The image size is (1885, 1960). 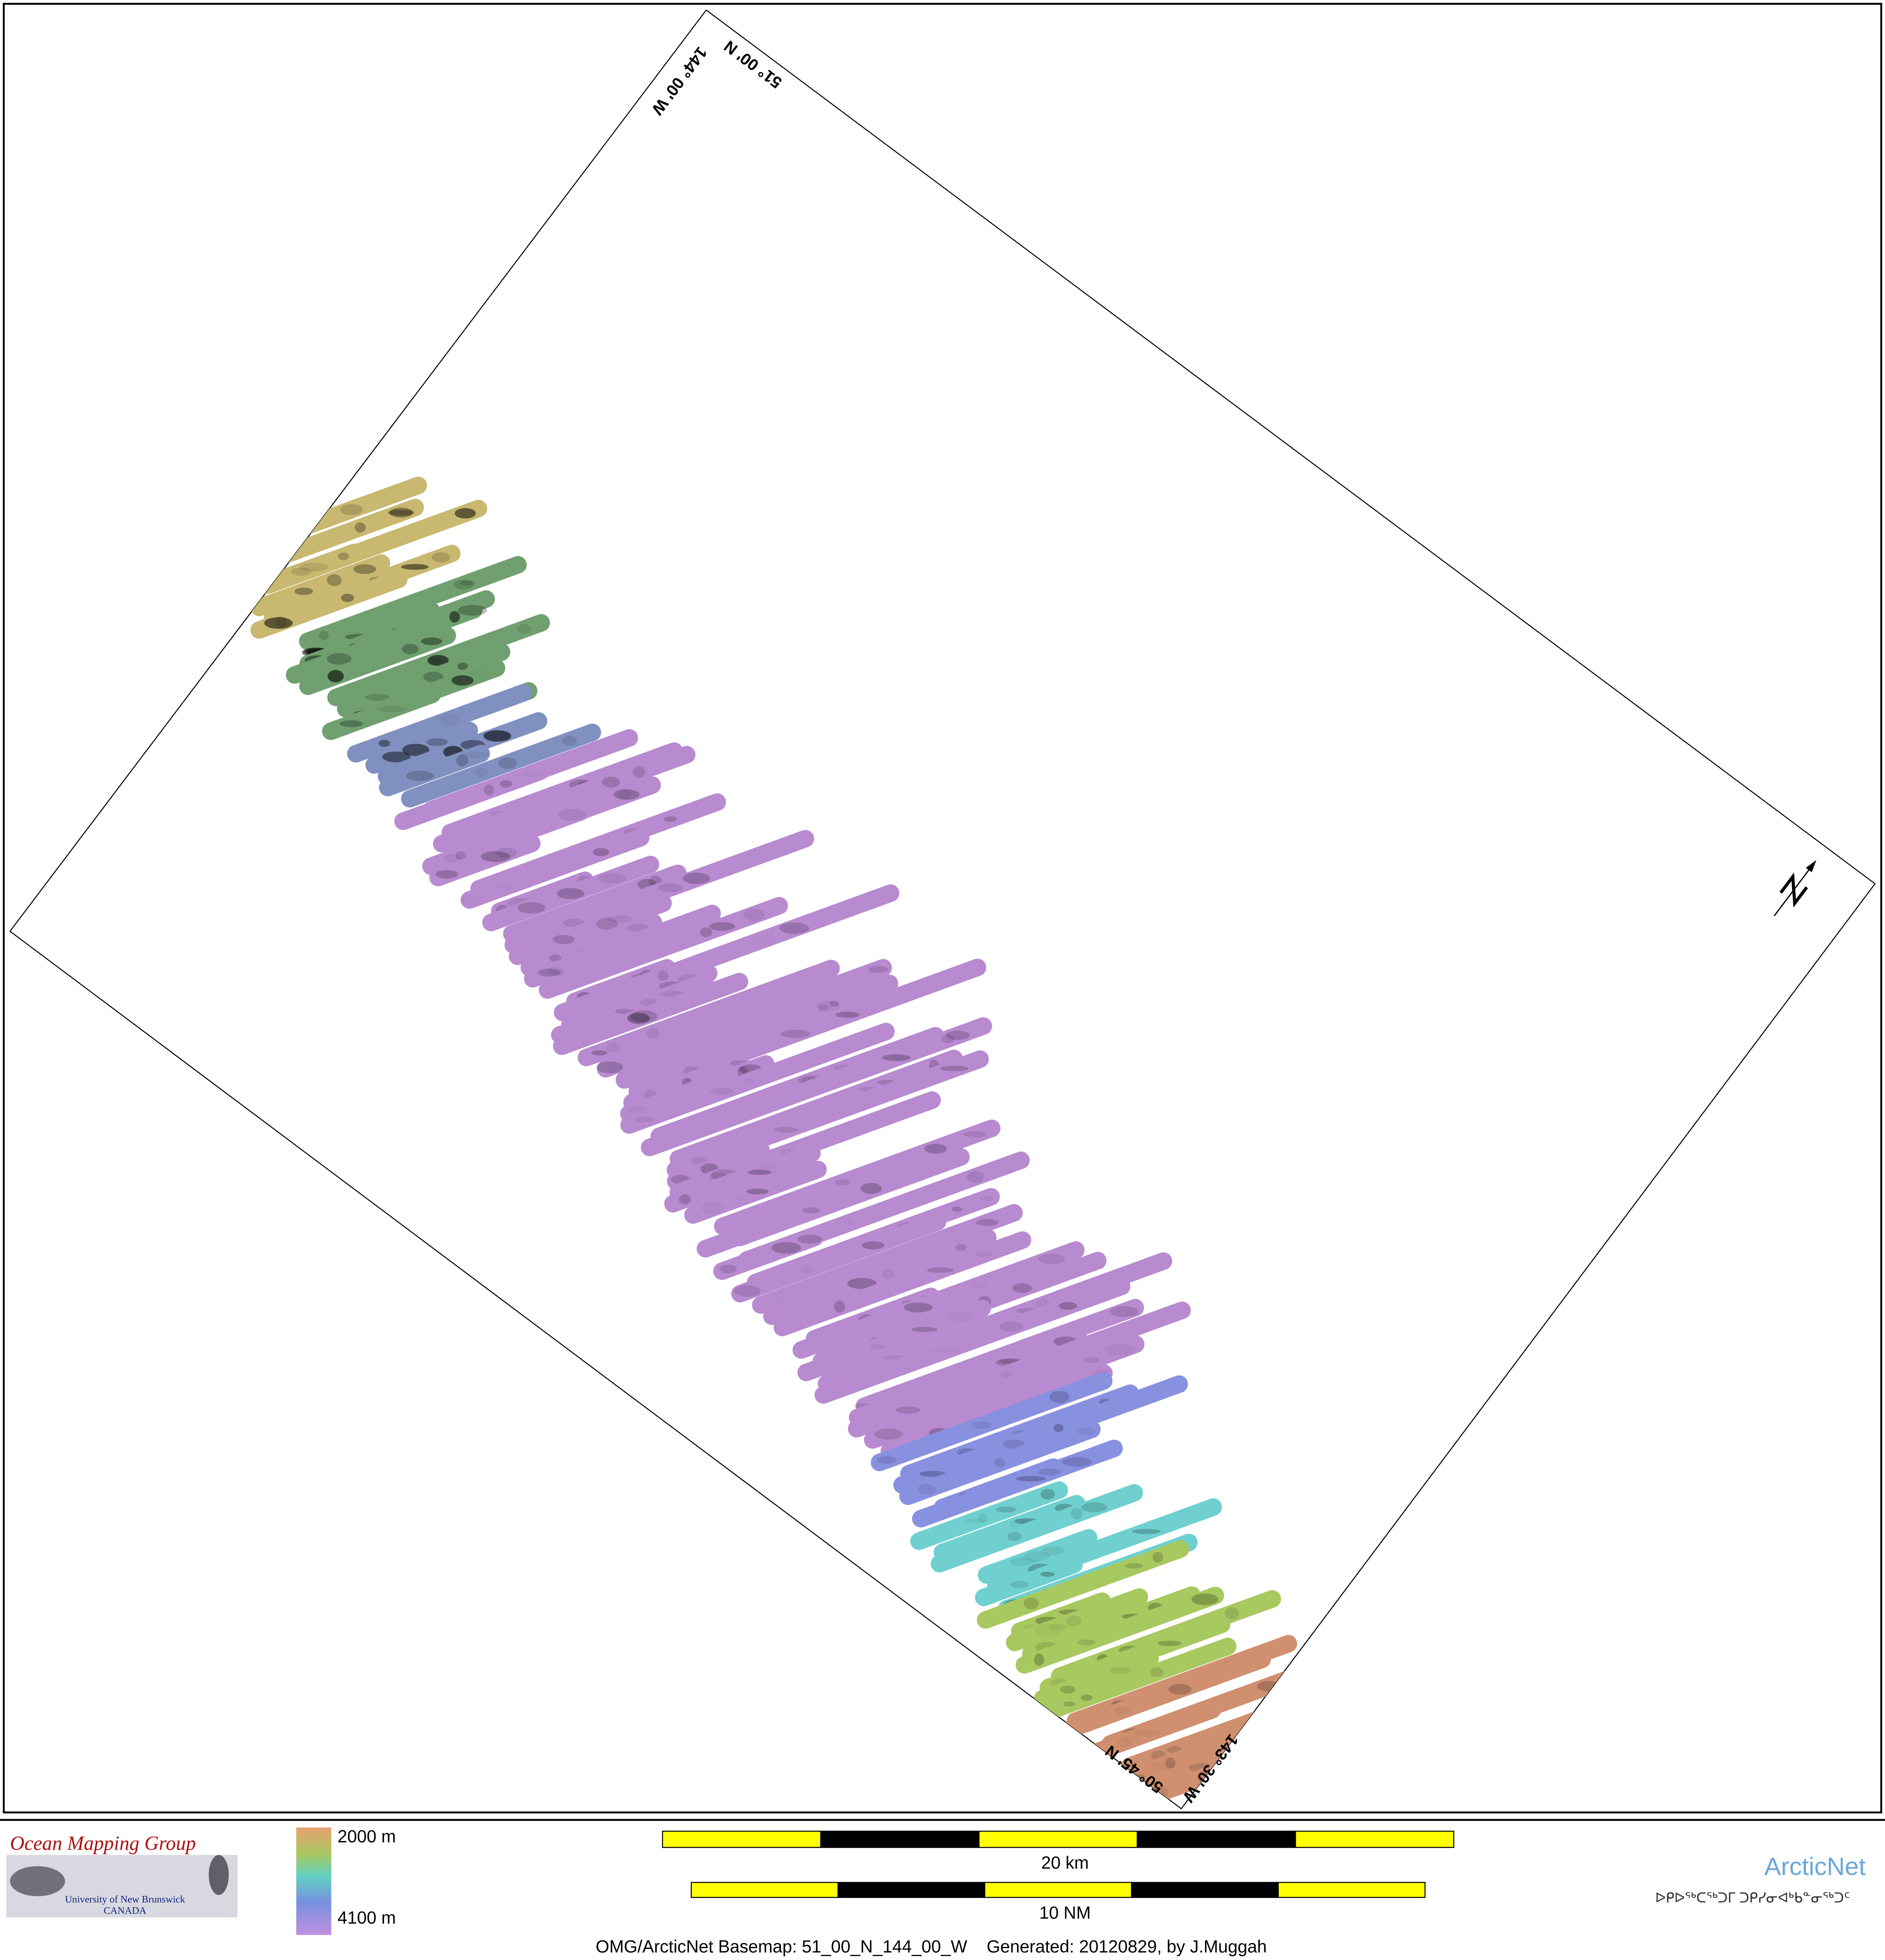 I want to click on scale-bars, so click(x=1058, y=1864).